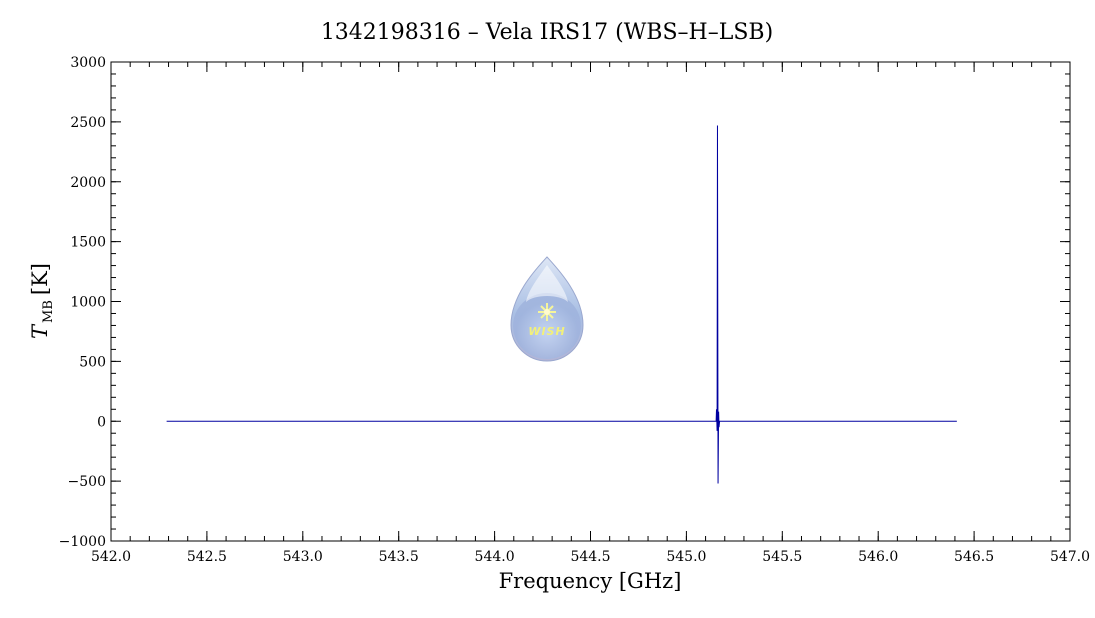  What do you see at coordinates (40, 331) in the screenshot?
I see `y-axis-symbol: T` at bounding box center [40, 331].